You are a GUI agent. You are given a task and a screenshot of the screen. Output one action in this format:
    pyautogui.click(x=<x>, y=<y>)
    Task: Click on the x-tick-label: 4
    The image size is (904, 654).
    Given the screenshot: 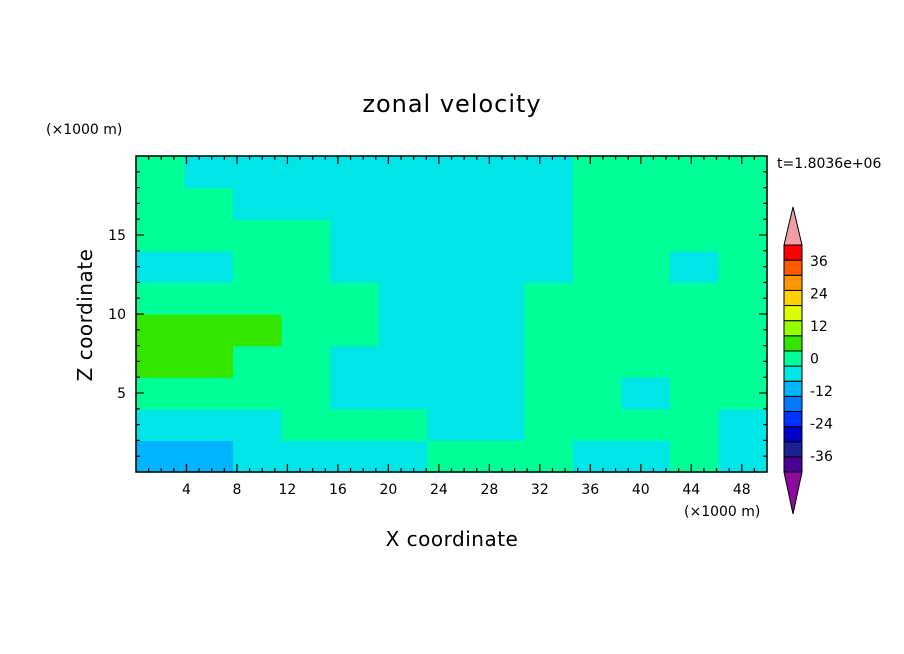 What is the action you would take?
    pyautogui.click(x=186, y=490)
    